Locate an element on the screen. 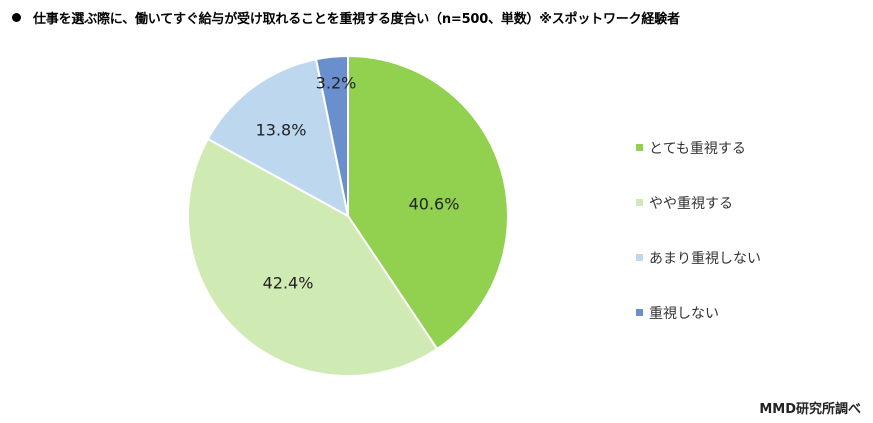 The height and width of the screenshot is (423, 873). slice-value-label: 13.8% is located at coordinates (281, 130).